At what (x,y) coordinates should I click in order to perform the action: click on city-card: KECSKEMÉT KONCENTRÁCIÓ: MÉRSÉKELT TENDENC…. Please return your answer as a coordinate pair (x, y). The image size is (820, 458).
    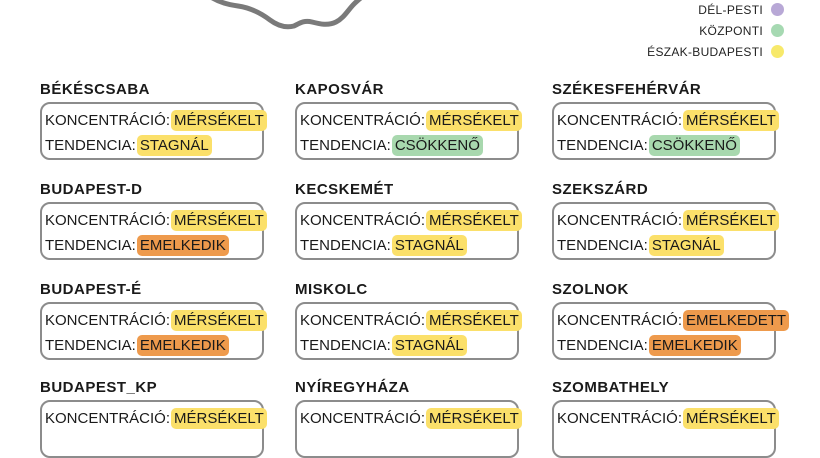
    Looking at the image, I should click on (408, 220).